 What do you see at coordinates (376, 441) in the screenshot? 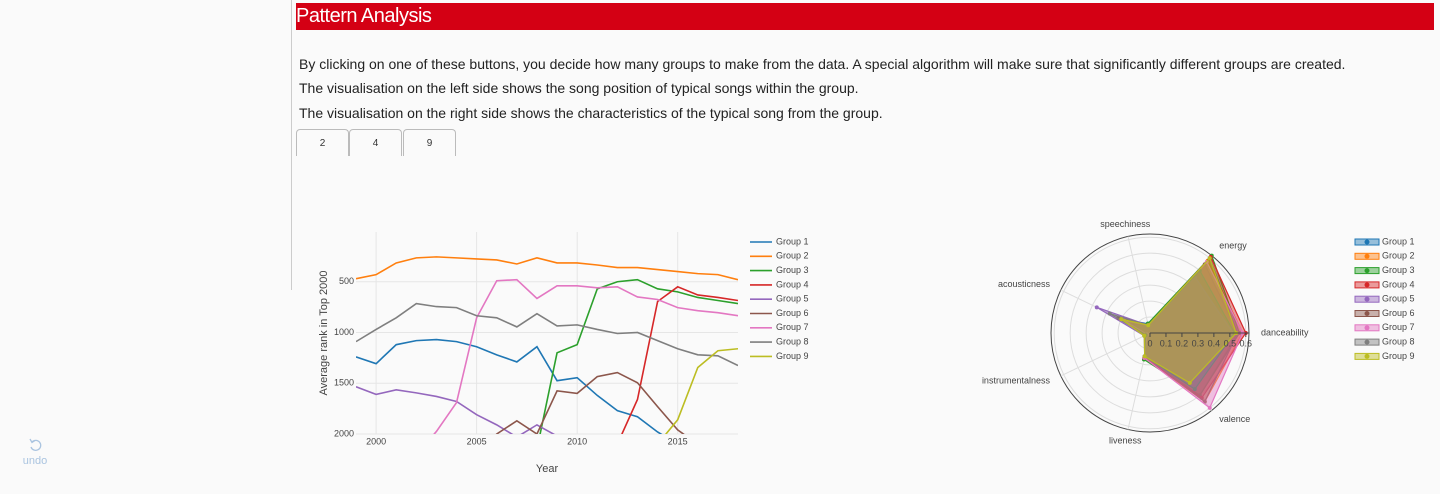
I see `x-tick-label: 2000` at bounding box center [376, 441].